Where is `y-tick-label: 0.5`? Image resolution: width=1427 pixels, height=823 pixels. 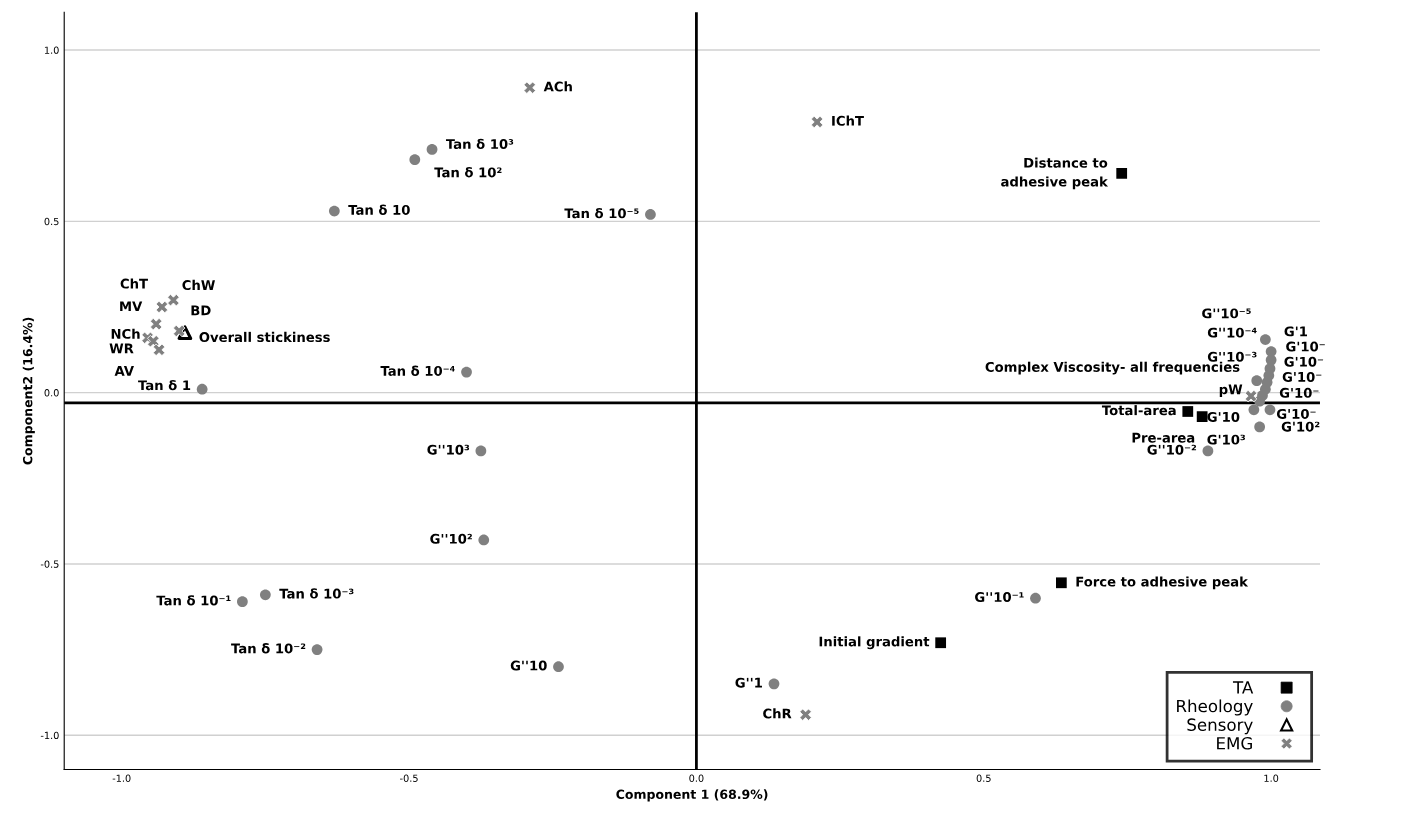
y-tick-label: 0.5 is located at coordinates (51, 221).